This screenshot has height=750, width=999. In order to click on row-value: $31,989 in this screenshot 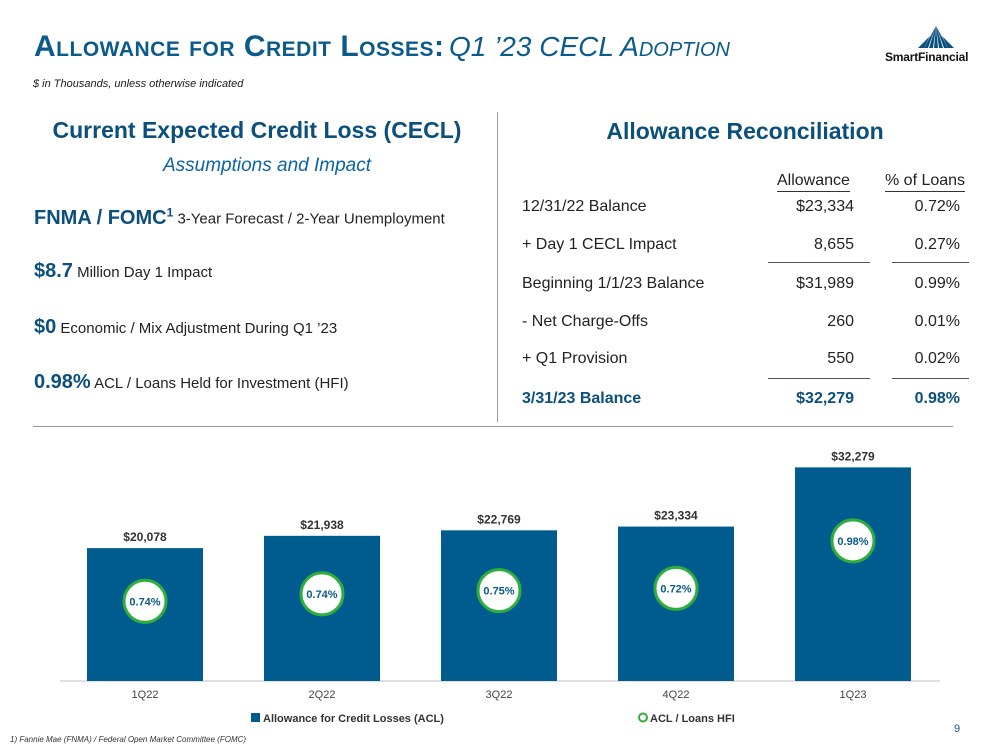, I will do `click(825, 283)`.